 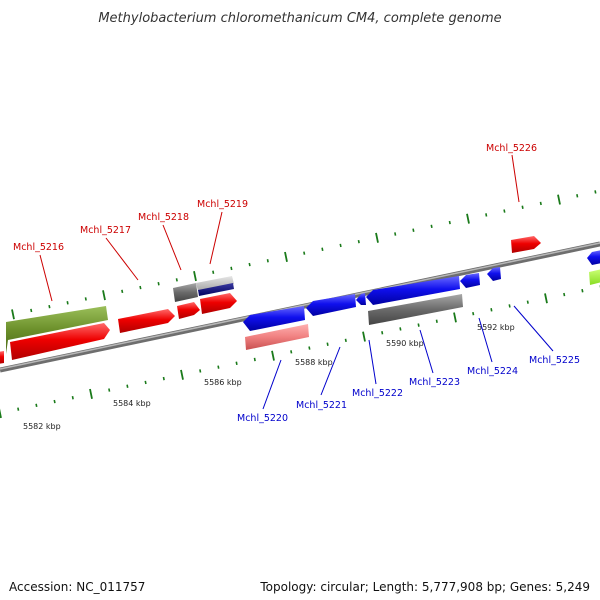 I want to click on ruler-label: 5588 kbp, so click(x=314, y=362).